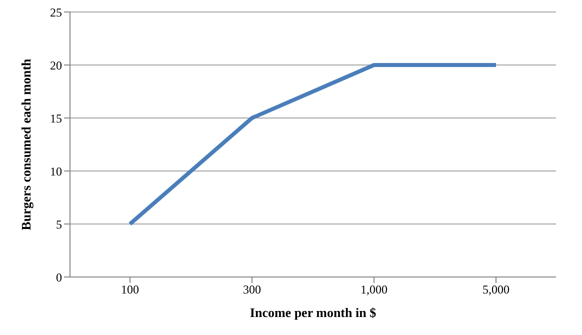 This screenshot has width=582, height=335. What do you see at coordinates (496, 289) in the screenshot?
I see `x-tick-label: 5,000` at bounding box center [496, 289].